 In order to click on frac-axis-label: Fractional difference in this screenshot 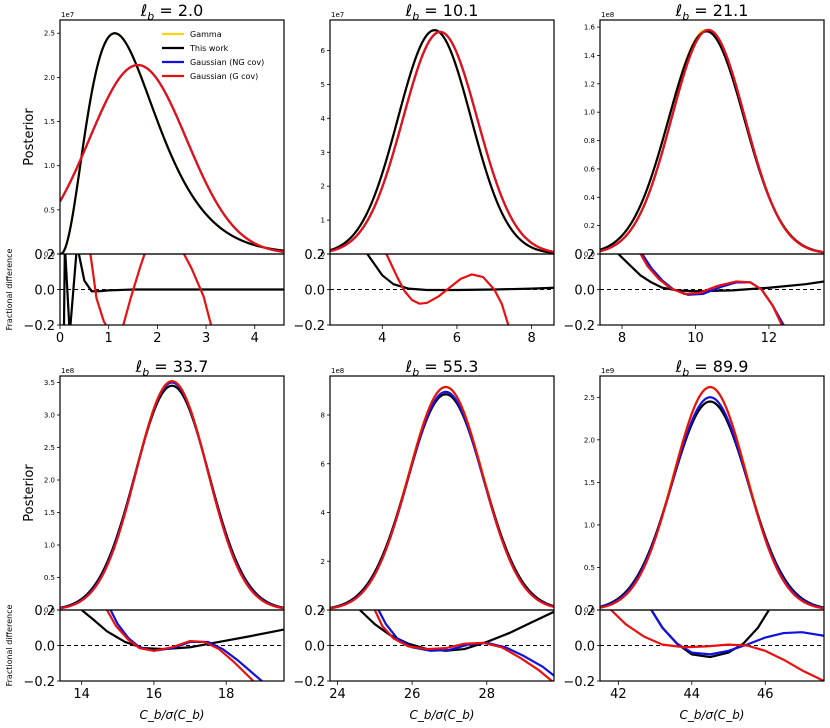, I will do `click(9, 646)`.